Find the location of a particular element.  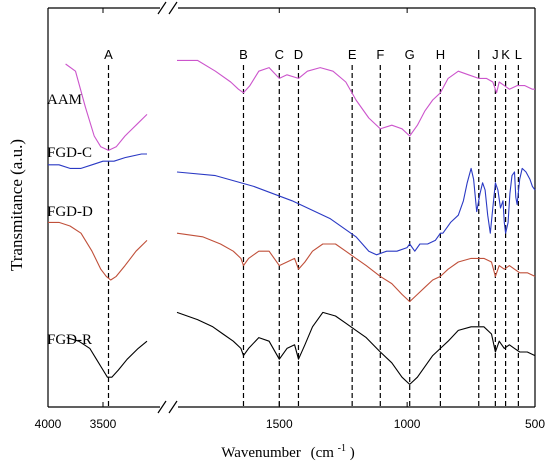

peak-label: A is located at coordinates (108, 54).